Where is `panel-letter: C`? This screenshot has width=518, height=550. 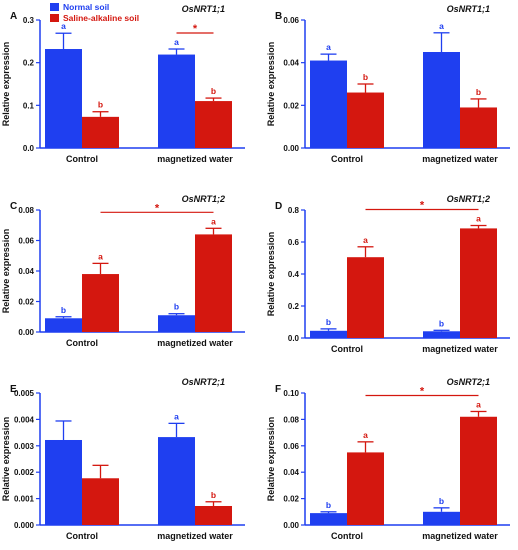 panel-letter: C is located at coordinates (13, 206).